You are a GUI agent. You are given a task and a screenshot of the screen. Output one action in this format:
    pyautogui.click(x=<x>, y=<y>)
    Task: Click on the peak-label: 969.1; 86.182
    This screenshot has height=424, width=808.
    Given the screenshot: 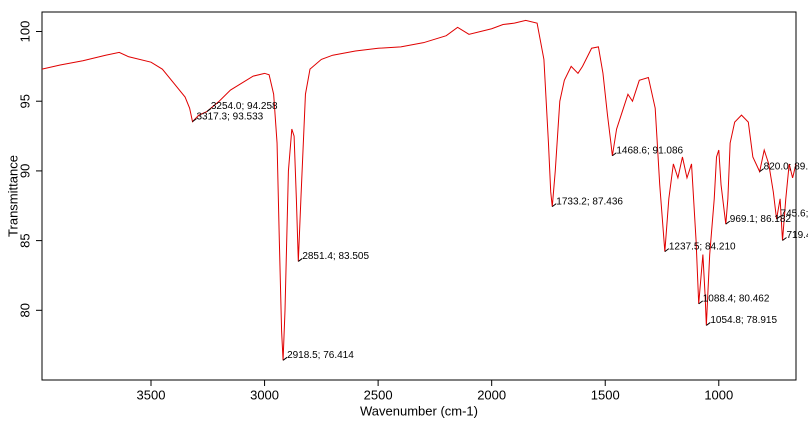 What is the action you would take?
    pyautogui.click(x=761, y=219)
    